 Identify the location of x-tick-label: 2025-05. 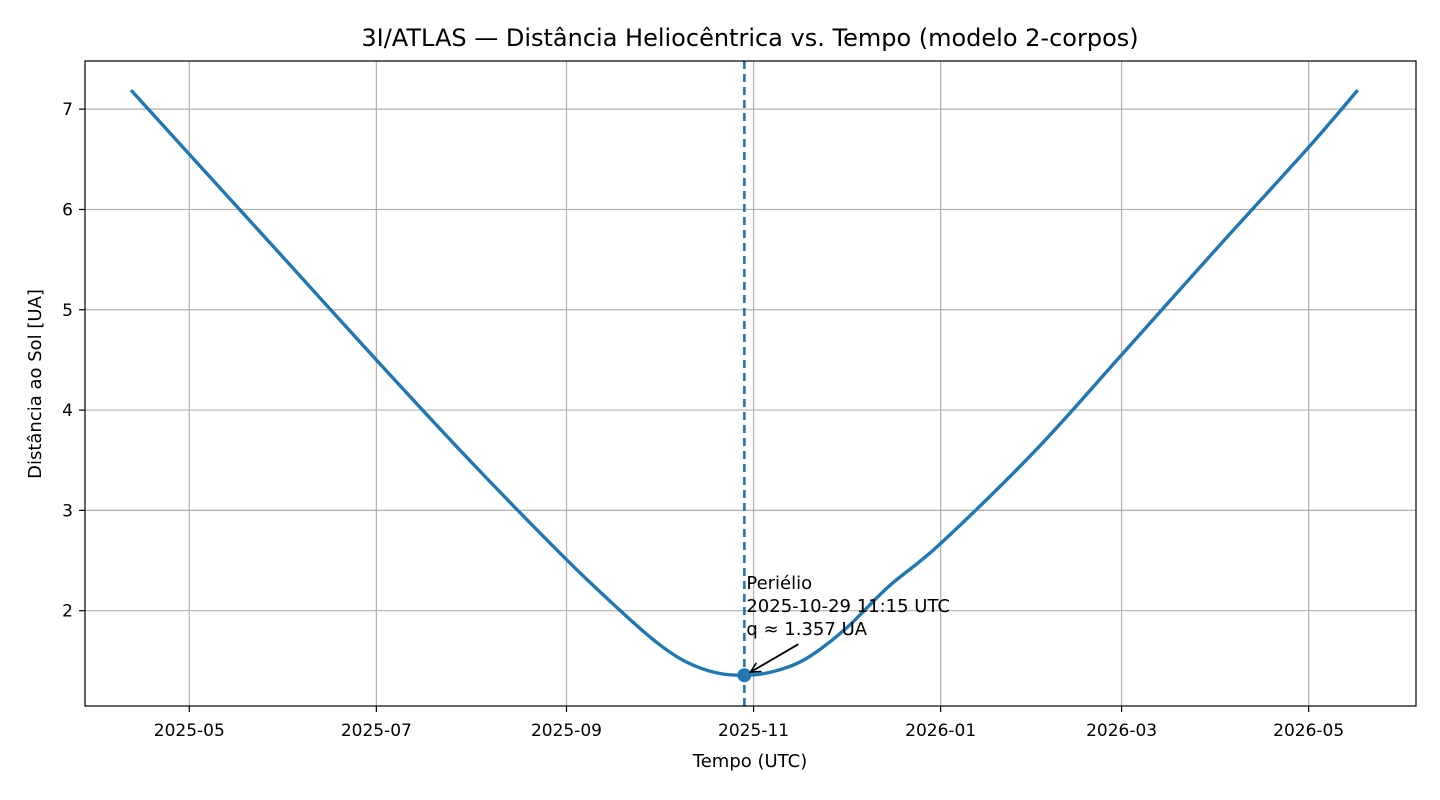
(189, 731).